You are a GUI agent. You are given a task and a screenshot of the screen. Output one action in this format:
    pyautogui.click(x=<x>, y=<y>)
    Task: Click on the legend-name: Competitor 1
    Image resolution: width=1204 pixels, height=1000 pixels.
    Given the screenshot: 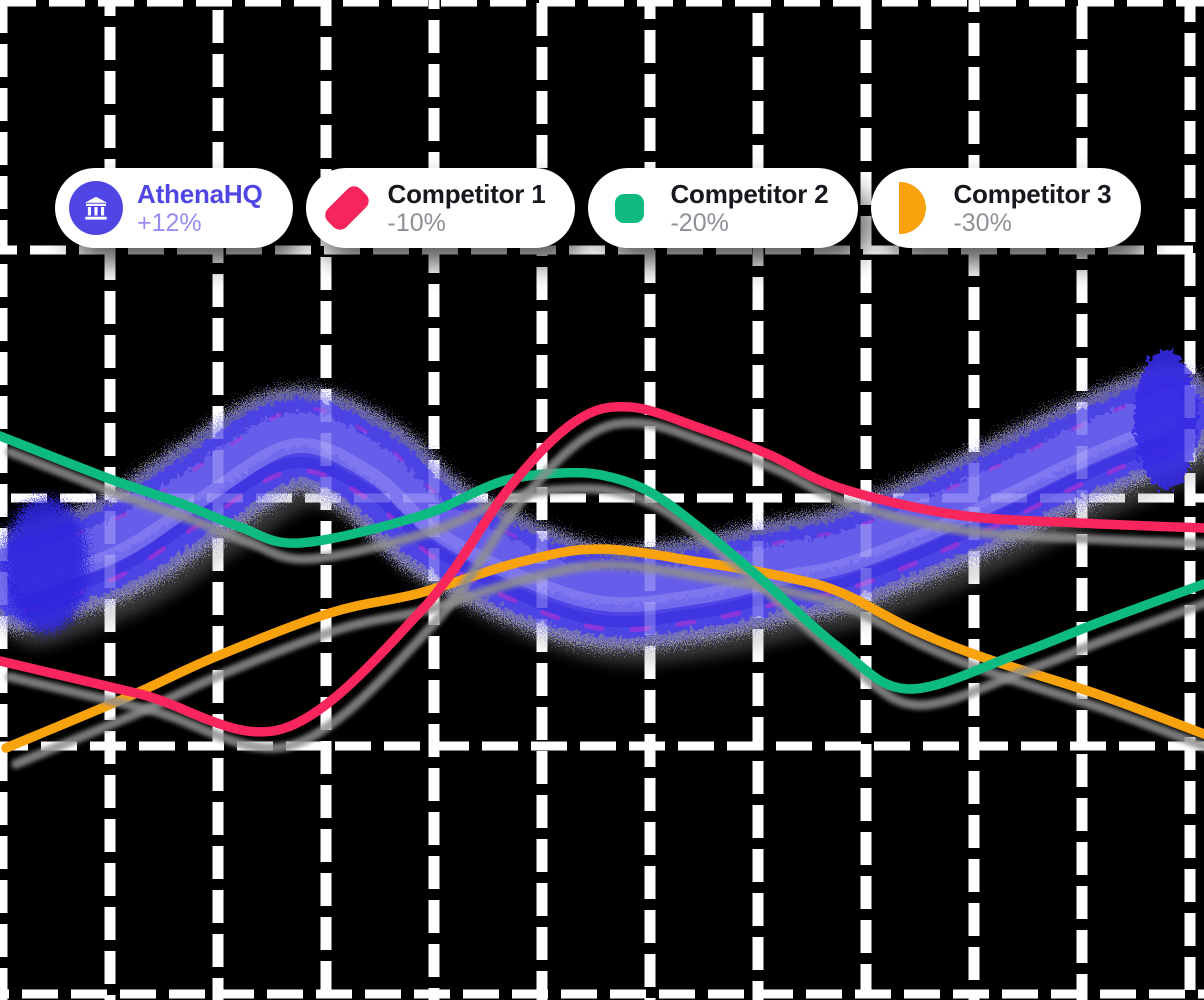 What is the action you would take?
    pyautogui.click(x=466, y=193)
    